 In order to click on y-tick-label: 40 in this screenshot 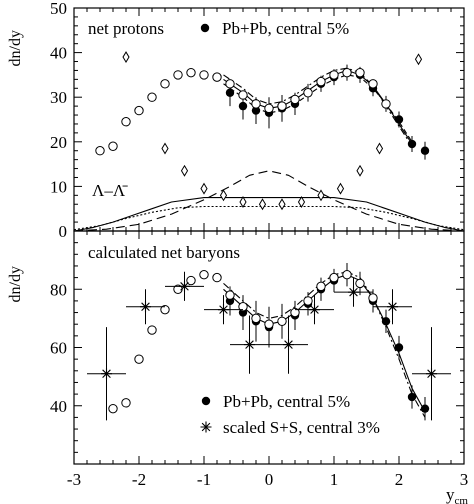, I will do `click(58, 406)`.